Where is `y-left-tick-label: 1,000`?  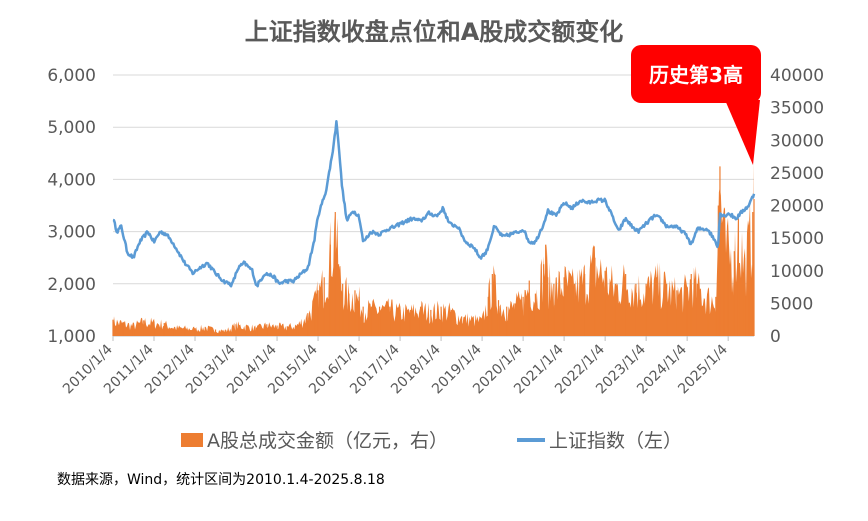
y-left-tick-label: 1,000 is located at coordinates (71, 337).